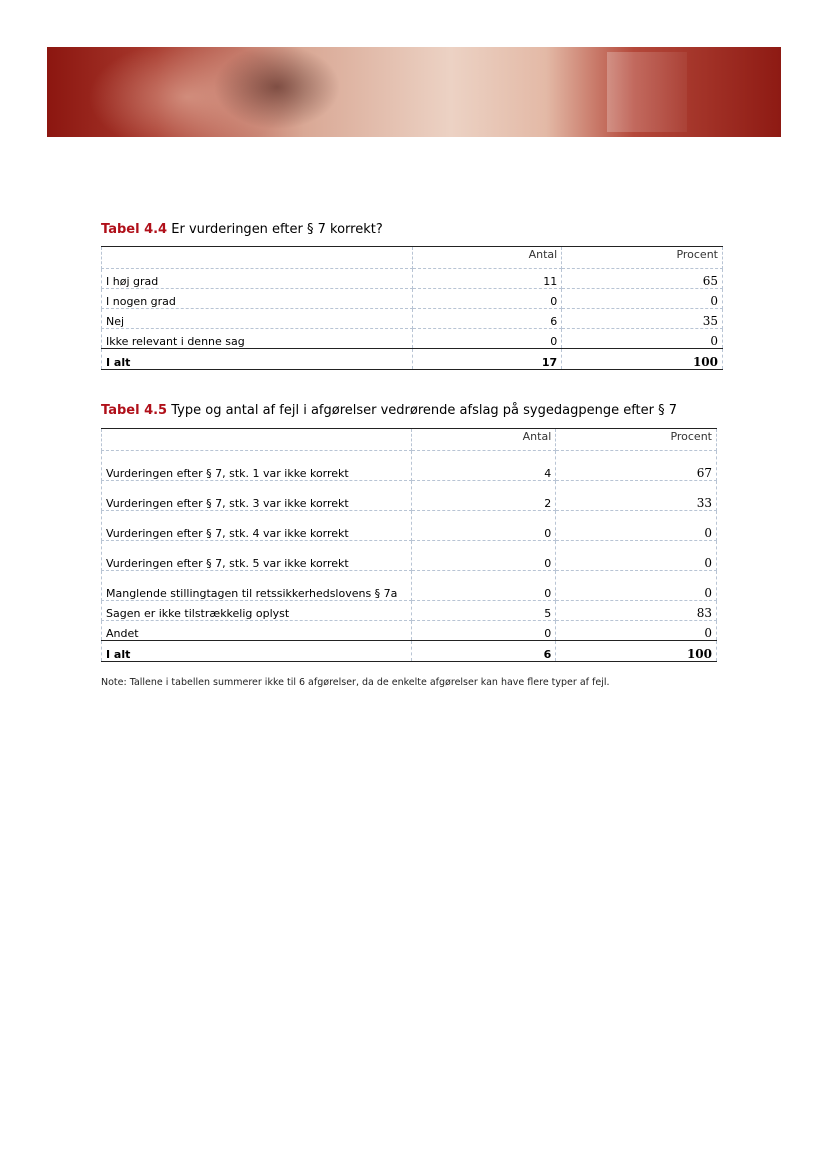 This screenshot has height=1169, width=827. What do you see at coordinates (277, 229) in the screenshot?
I see `table-title: Er vurderingen efter § 7 korrekt?` at bounding box center [277, 229].